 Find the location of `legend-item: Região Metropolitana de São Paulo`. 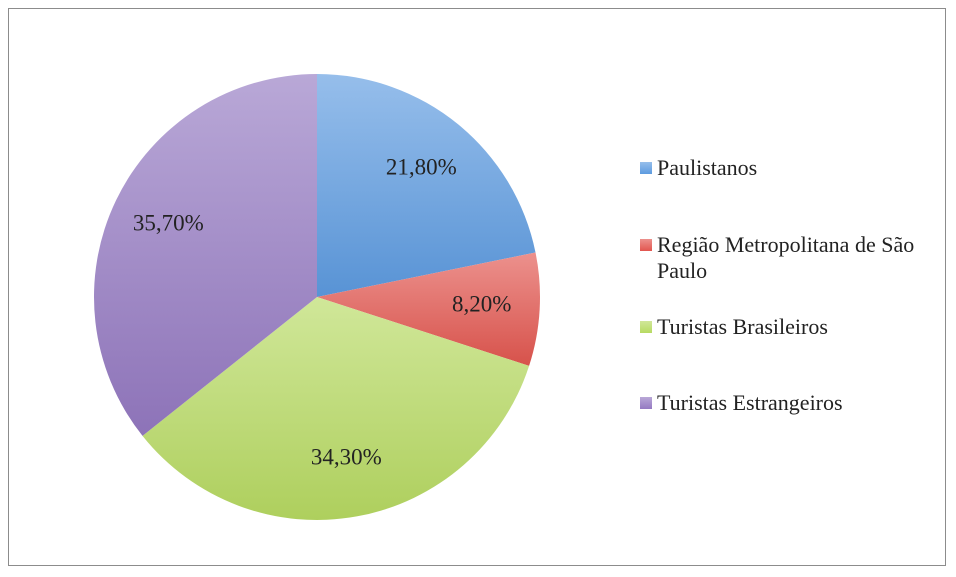

legend-item: Região Metropolitana de São Paulo is located at coordinates (790, 258).